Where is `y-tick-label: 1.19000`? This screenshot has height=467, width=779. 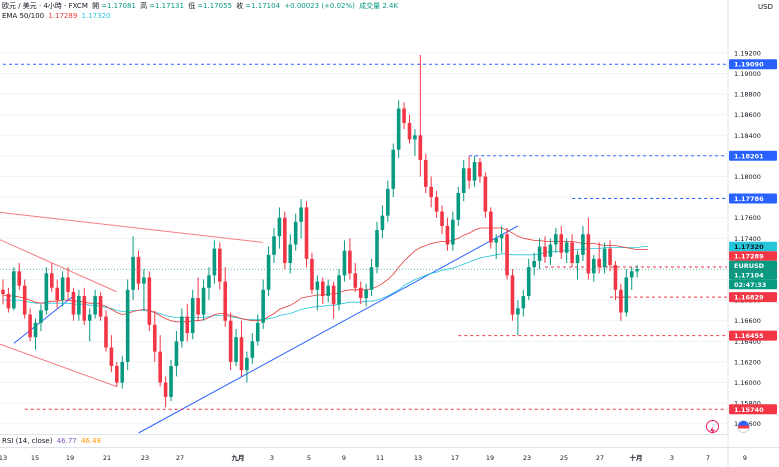
y-tick-label: 1.19000 is located at coordinates (747, 74).